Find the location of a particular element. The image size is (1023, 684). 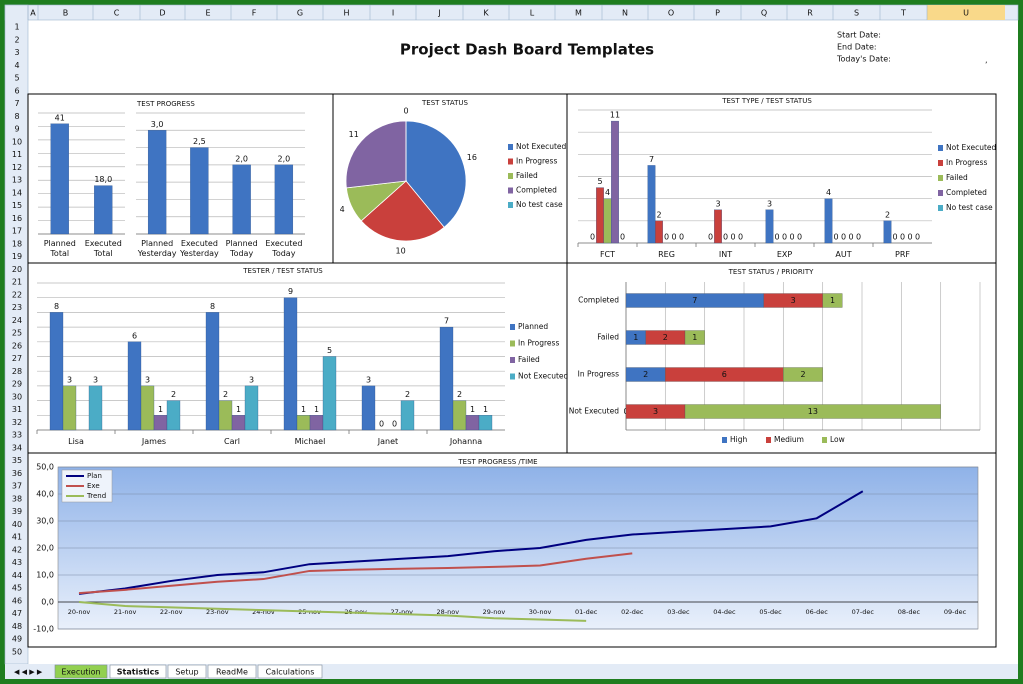

row-header: 24 is located at coordinates (17, 320).